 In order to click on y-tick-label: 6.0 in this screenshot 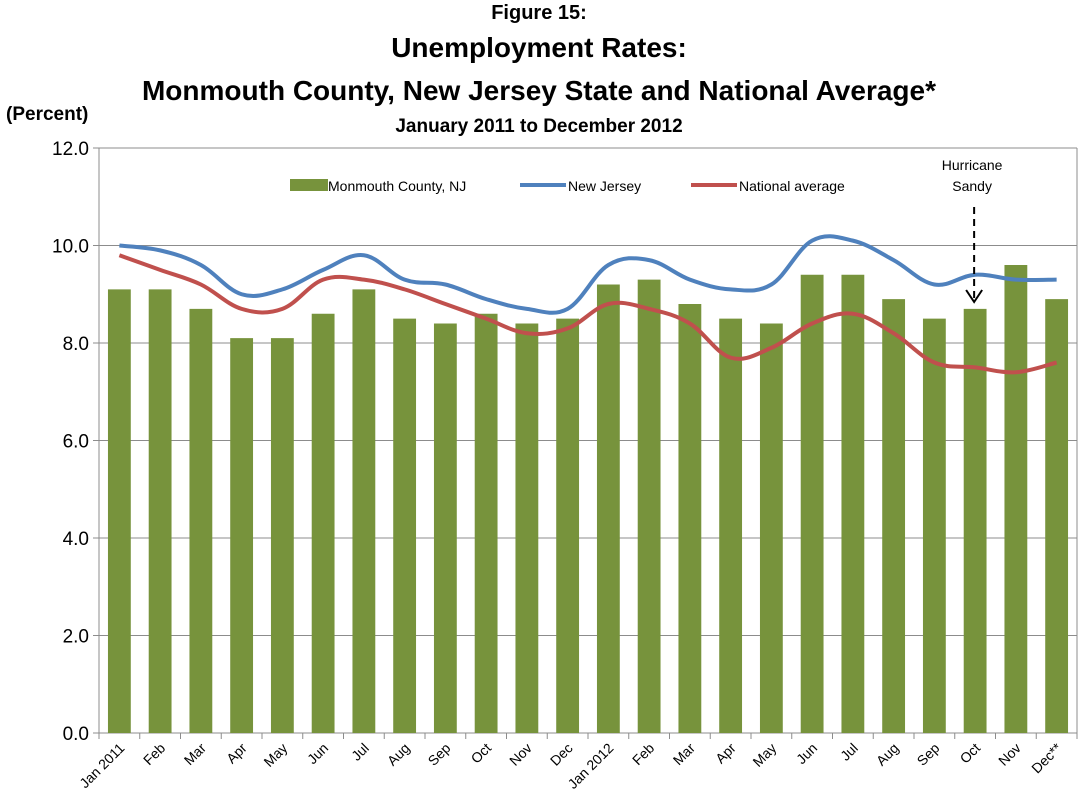, I will do `click(76, 442)`.